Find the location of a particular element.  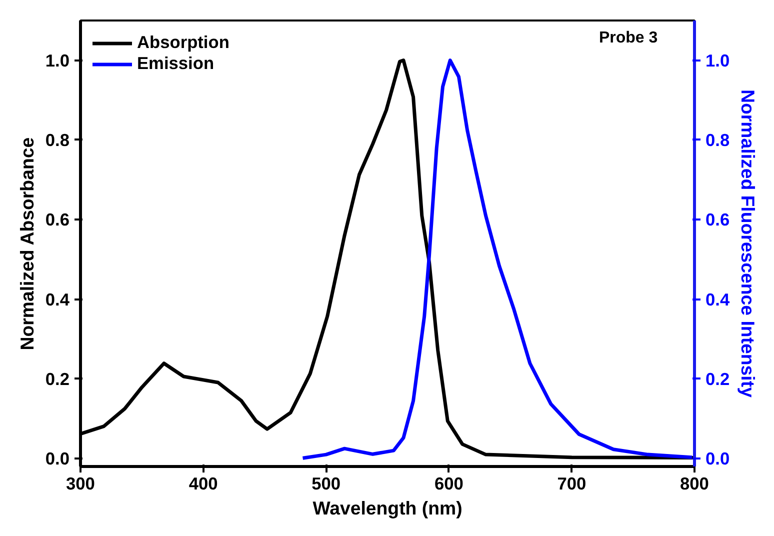

x-tick-label: 400 is located at coordinates (203, 484).